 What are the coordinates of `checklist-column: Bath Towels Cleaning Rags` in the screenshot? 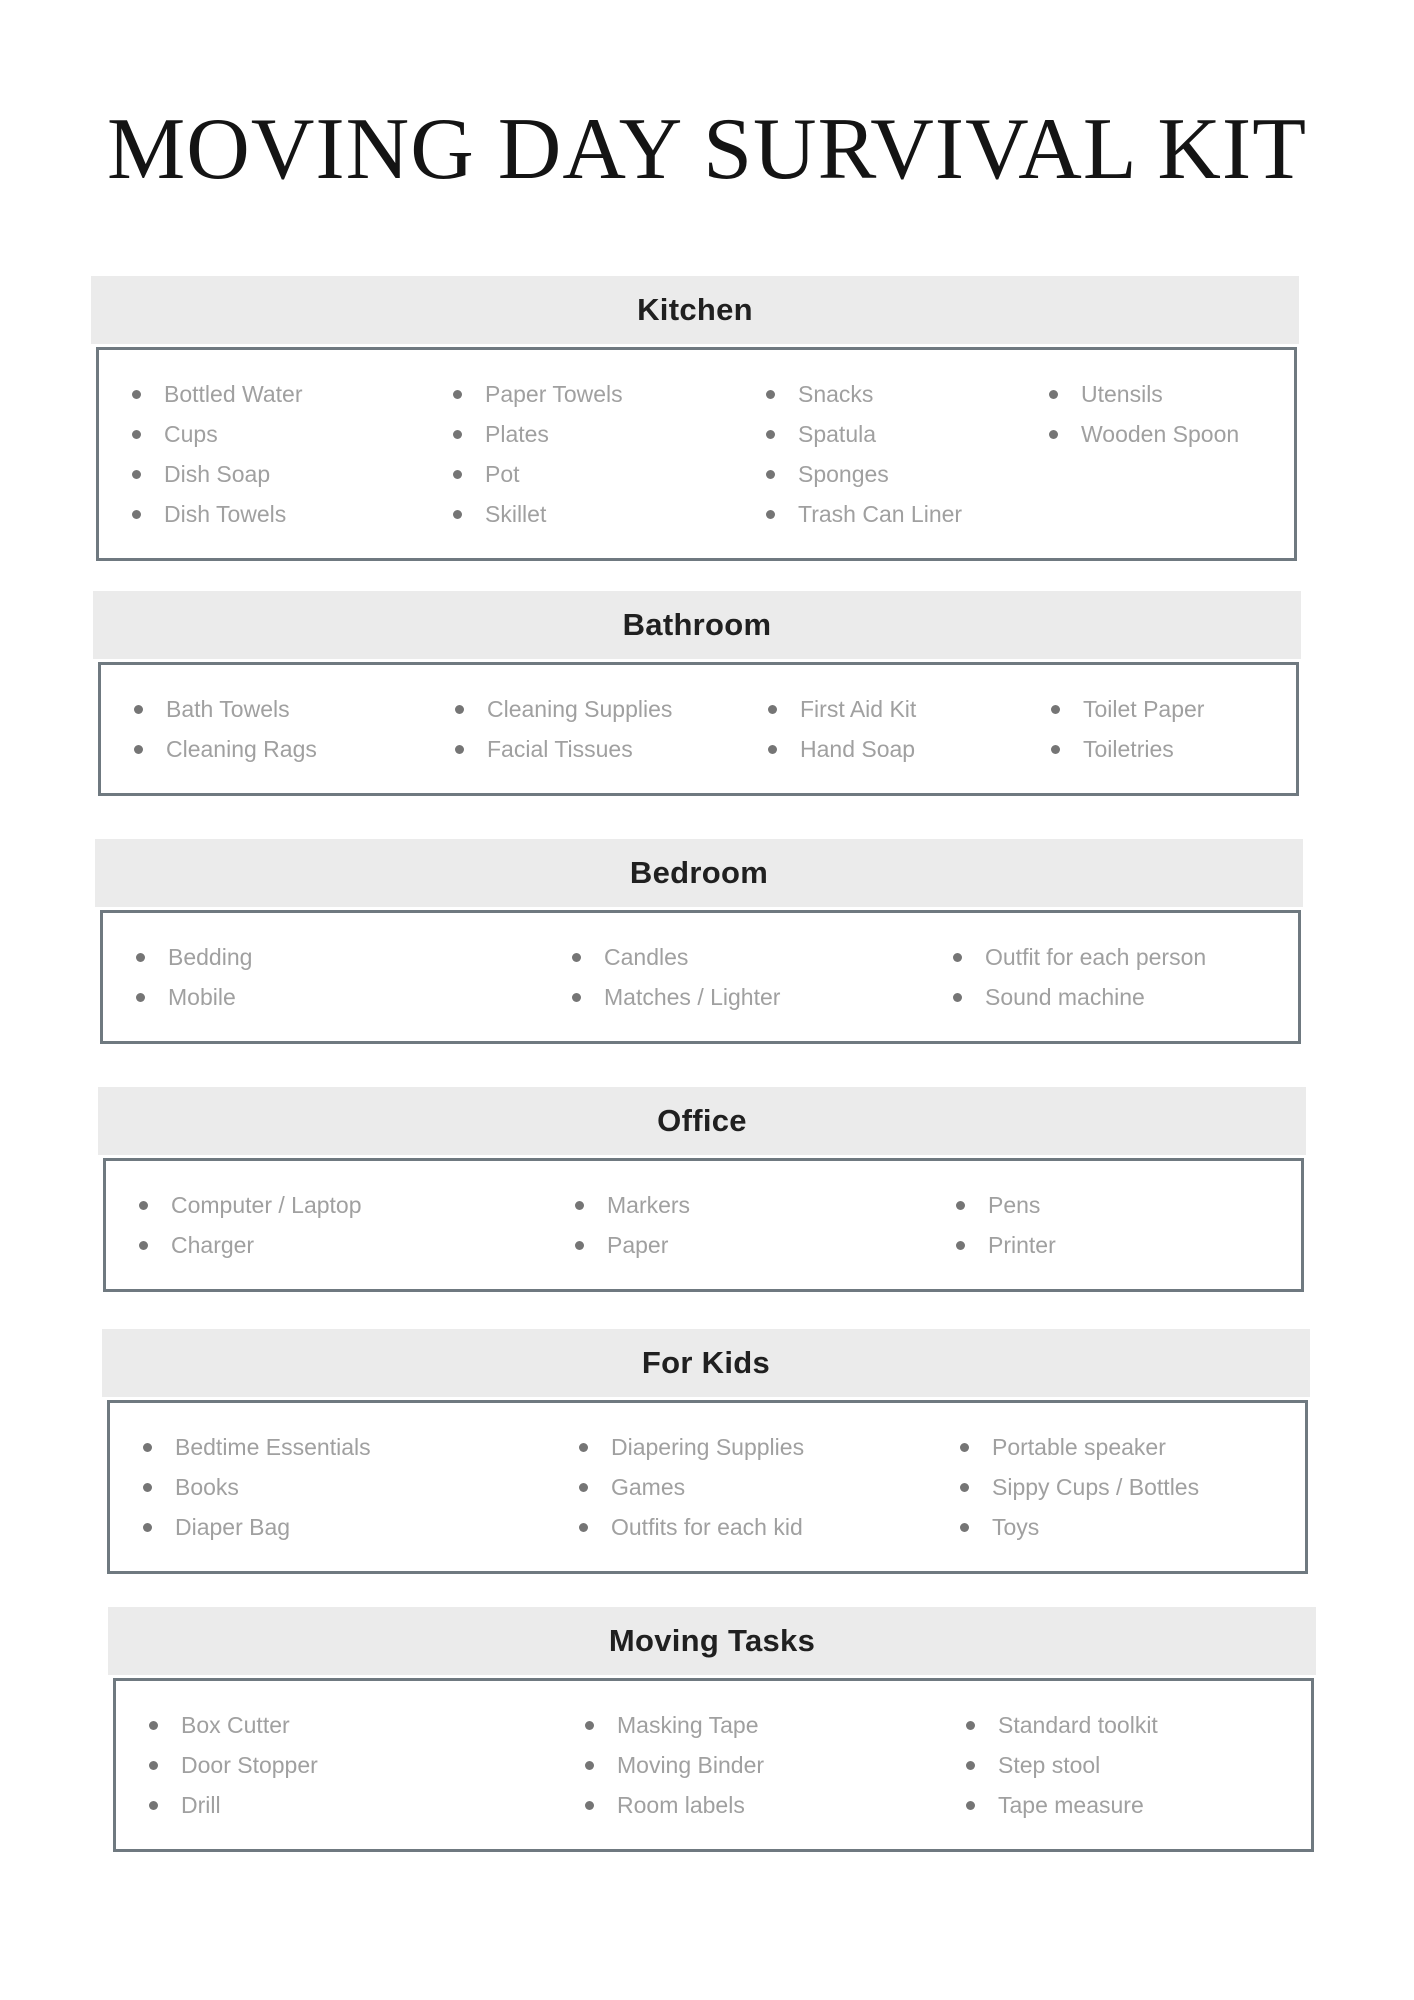 It's located at (261, 729).